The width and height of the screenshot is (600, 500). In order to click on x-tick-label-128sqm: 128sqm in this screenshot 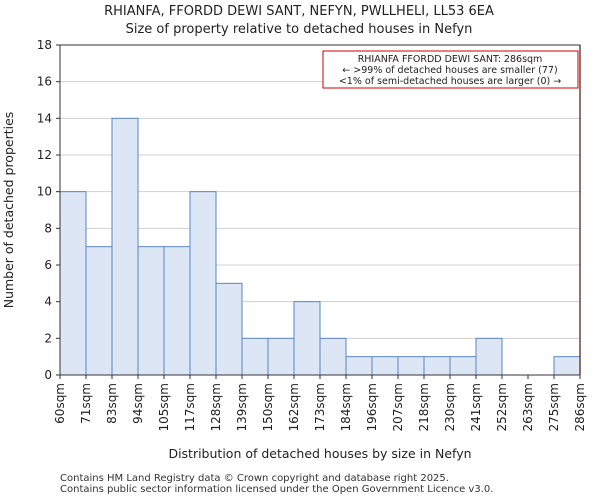, I will do `click(216, 407)`.